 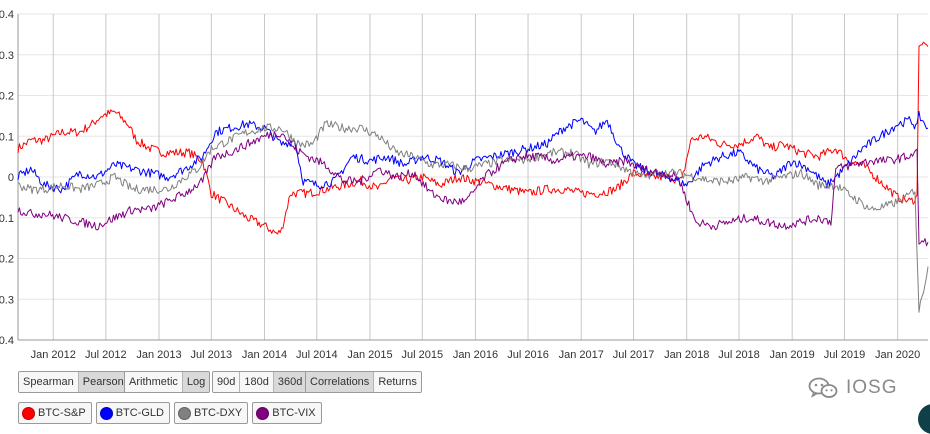 I want to click on y-tick-label: 0.4, so click(x=7, y=15).